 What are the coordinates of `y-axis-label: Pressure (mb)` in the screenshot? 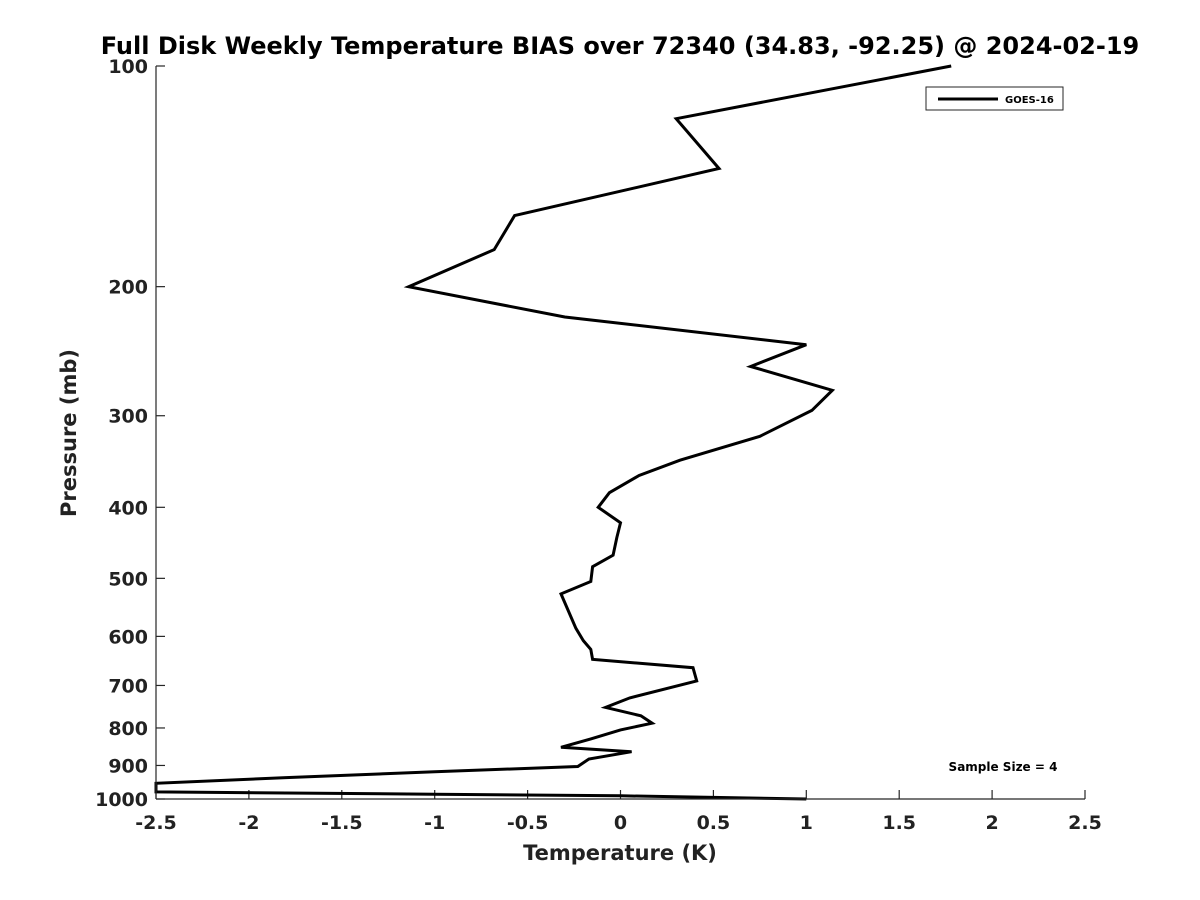 It's located at (69, 433).